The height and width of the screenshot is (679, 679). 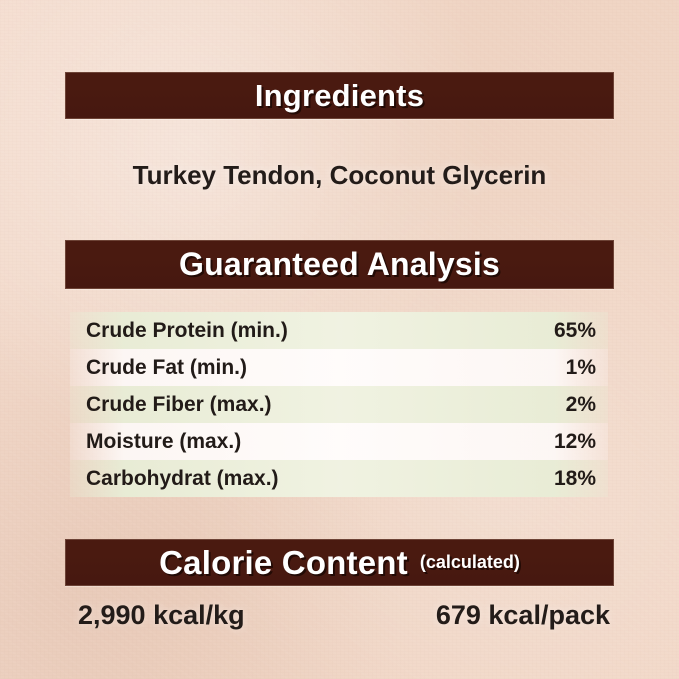 What do you see at coordinates (339, 478) in the screenshot?
I see `table-row: Carbohydrat (max.) 18%` at bounding box center [339, 478].